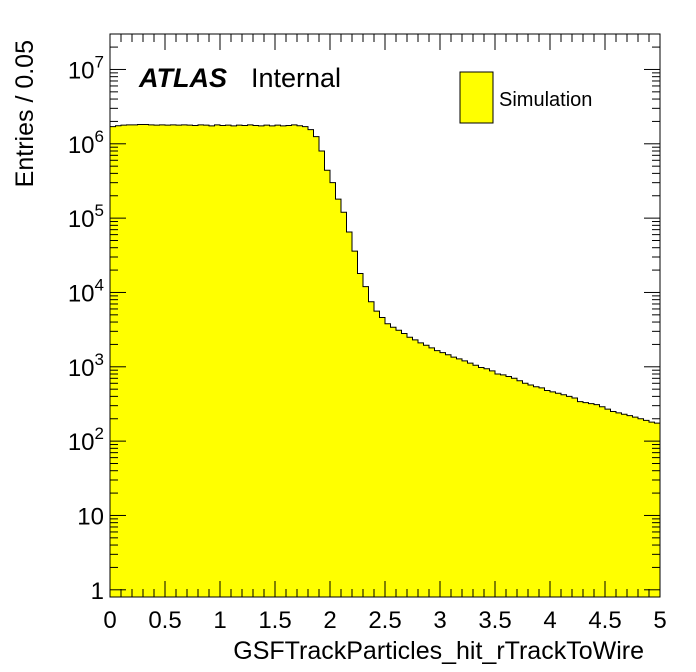  What do you see at coordinates (604, 620) in the screenshot?
I see `x-tick-label: 4.5` at bounding box center [604, 620].